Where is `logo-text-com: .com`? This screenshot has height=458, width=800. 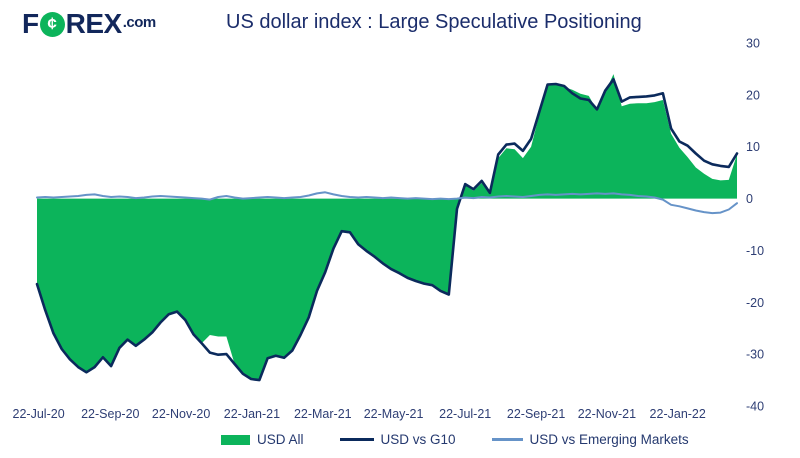 logo-text-com: .com is located at coordinates (139, 22).